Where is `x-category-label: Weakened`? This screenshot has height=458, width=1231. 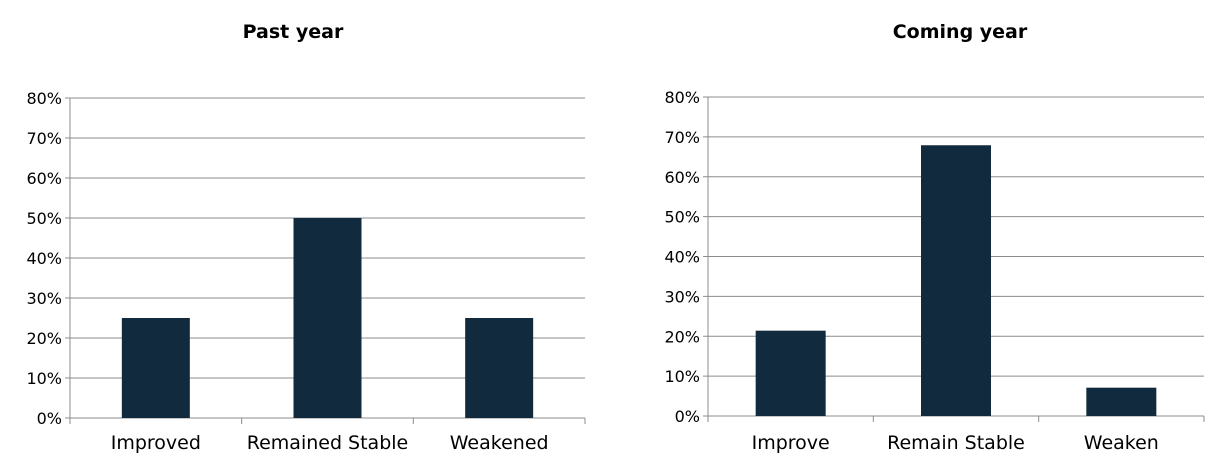 x-category-label: Weakened is located at coordinates (499, 443).